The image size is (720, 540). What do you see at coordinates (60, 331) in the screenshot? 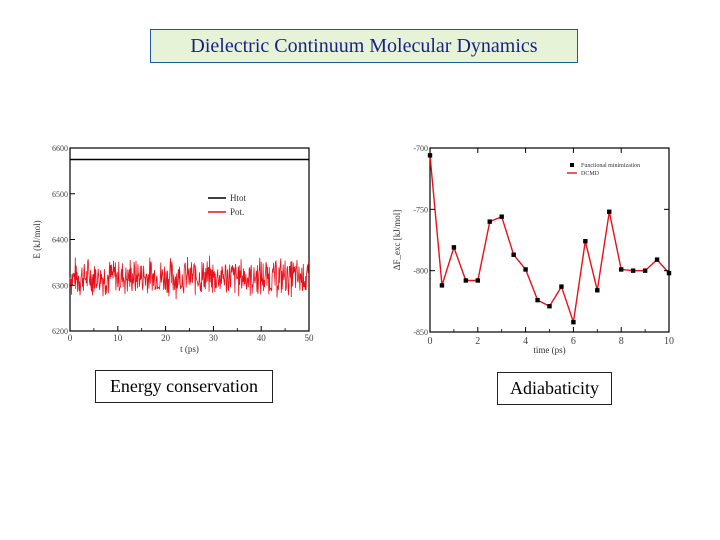
I see `y-tick-label: 6200` at bounding box center [60, 331].